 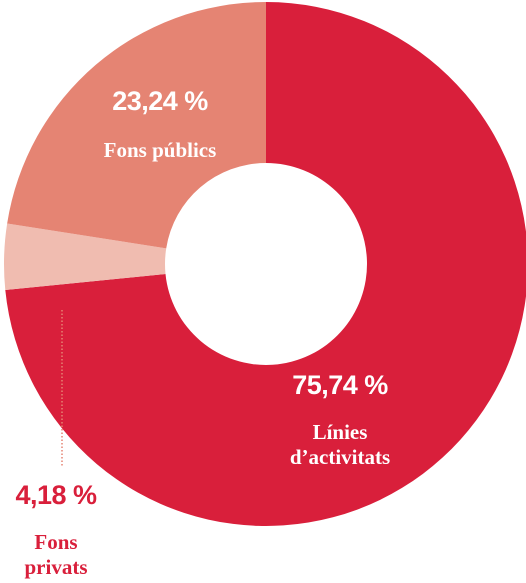 I want to click on category-label: Fons privats, so click(x=56, y=554).